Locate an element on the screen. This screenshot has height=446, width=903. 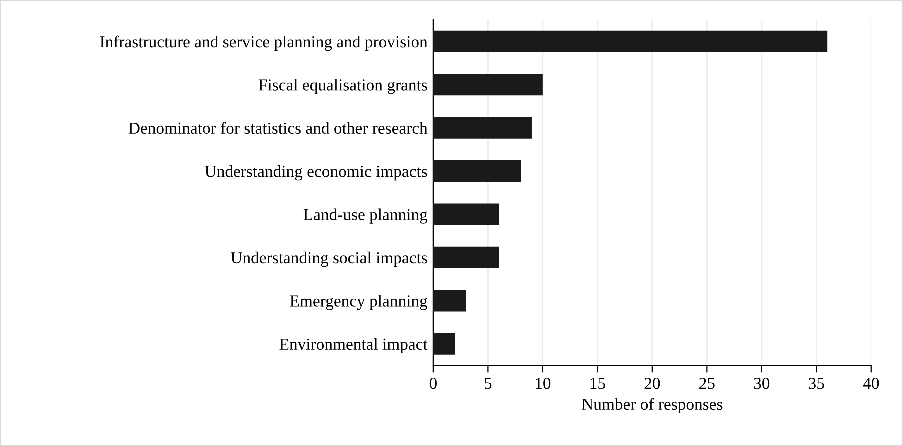
y-tick-label: Infrastructure and service planning and provision is located at coordinates (264, 44).